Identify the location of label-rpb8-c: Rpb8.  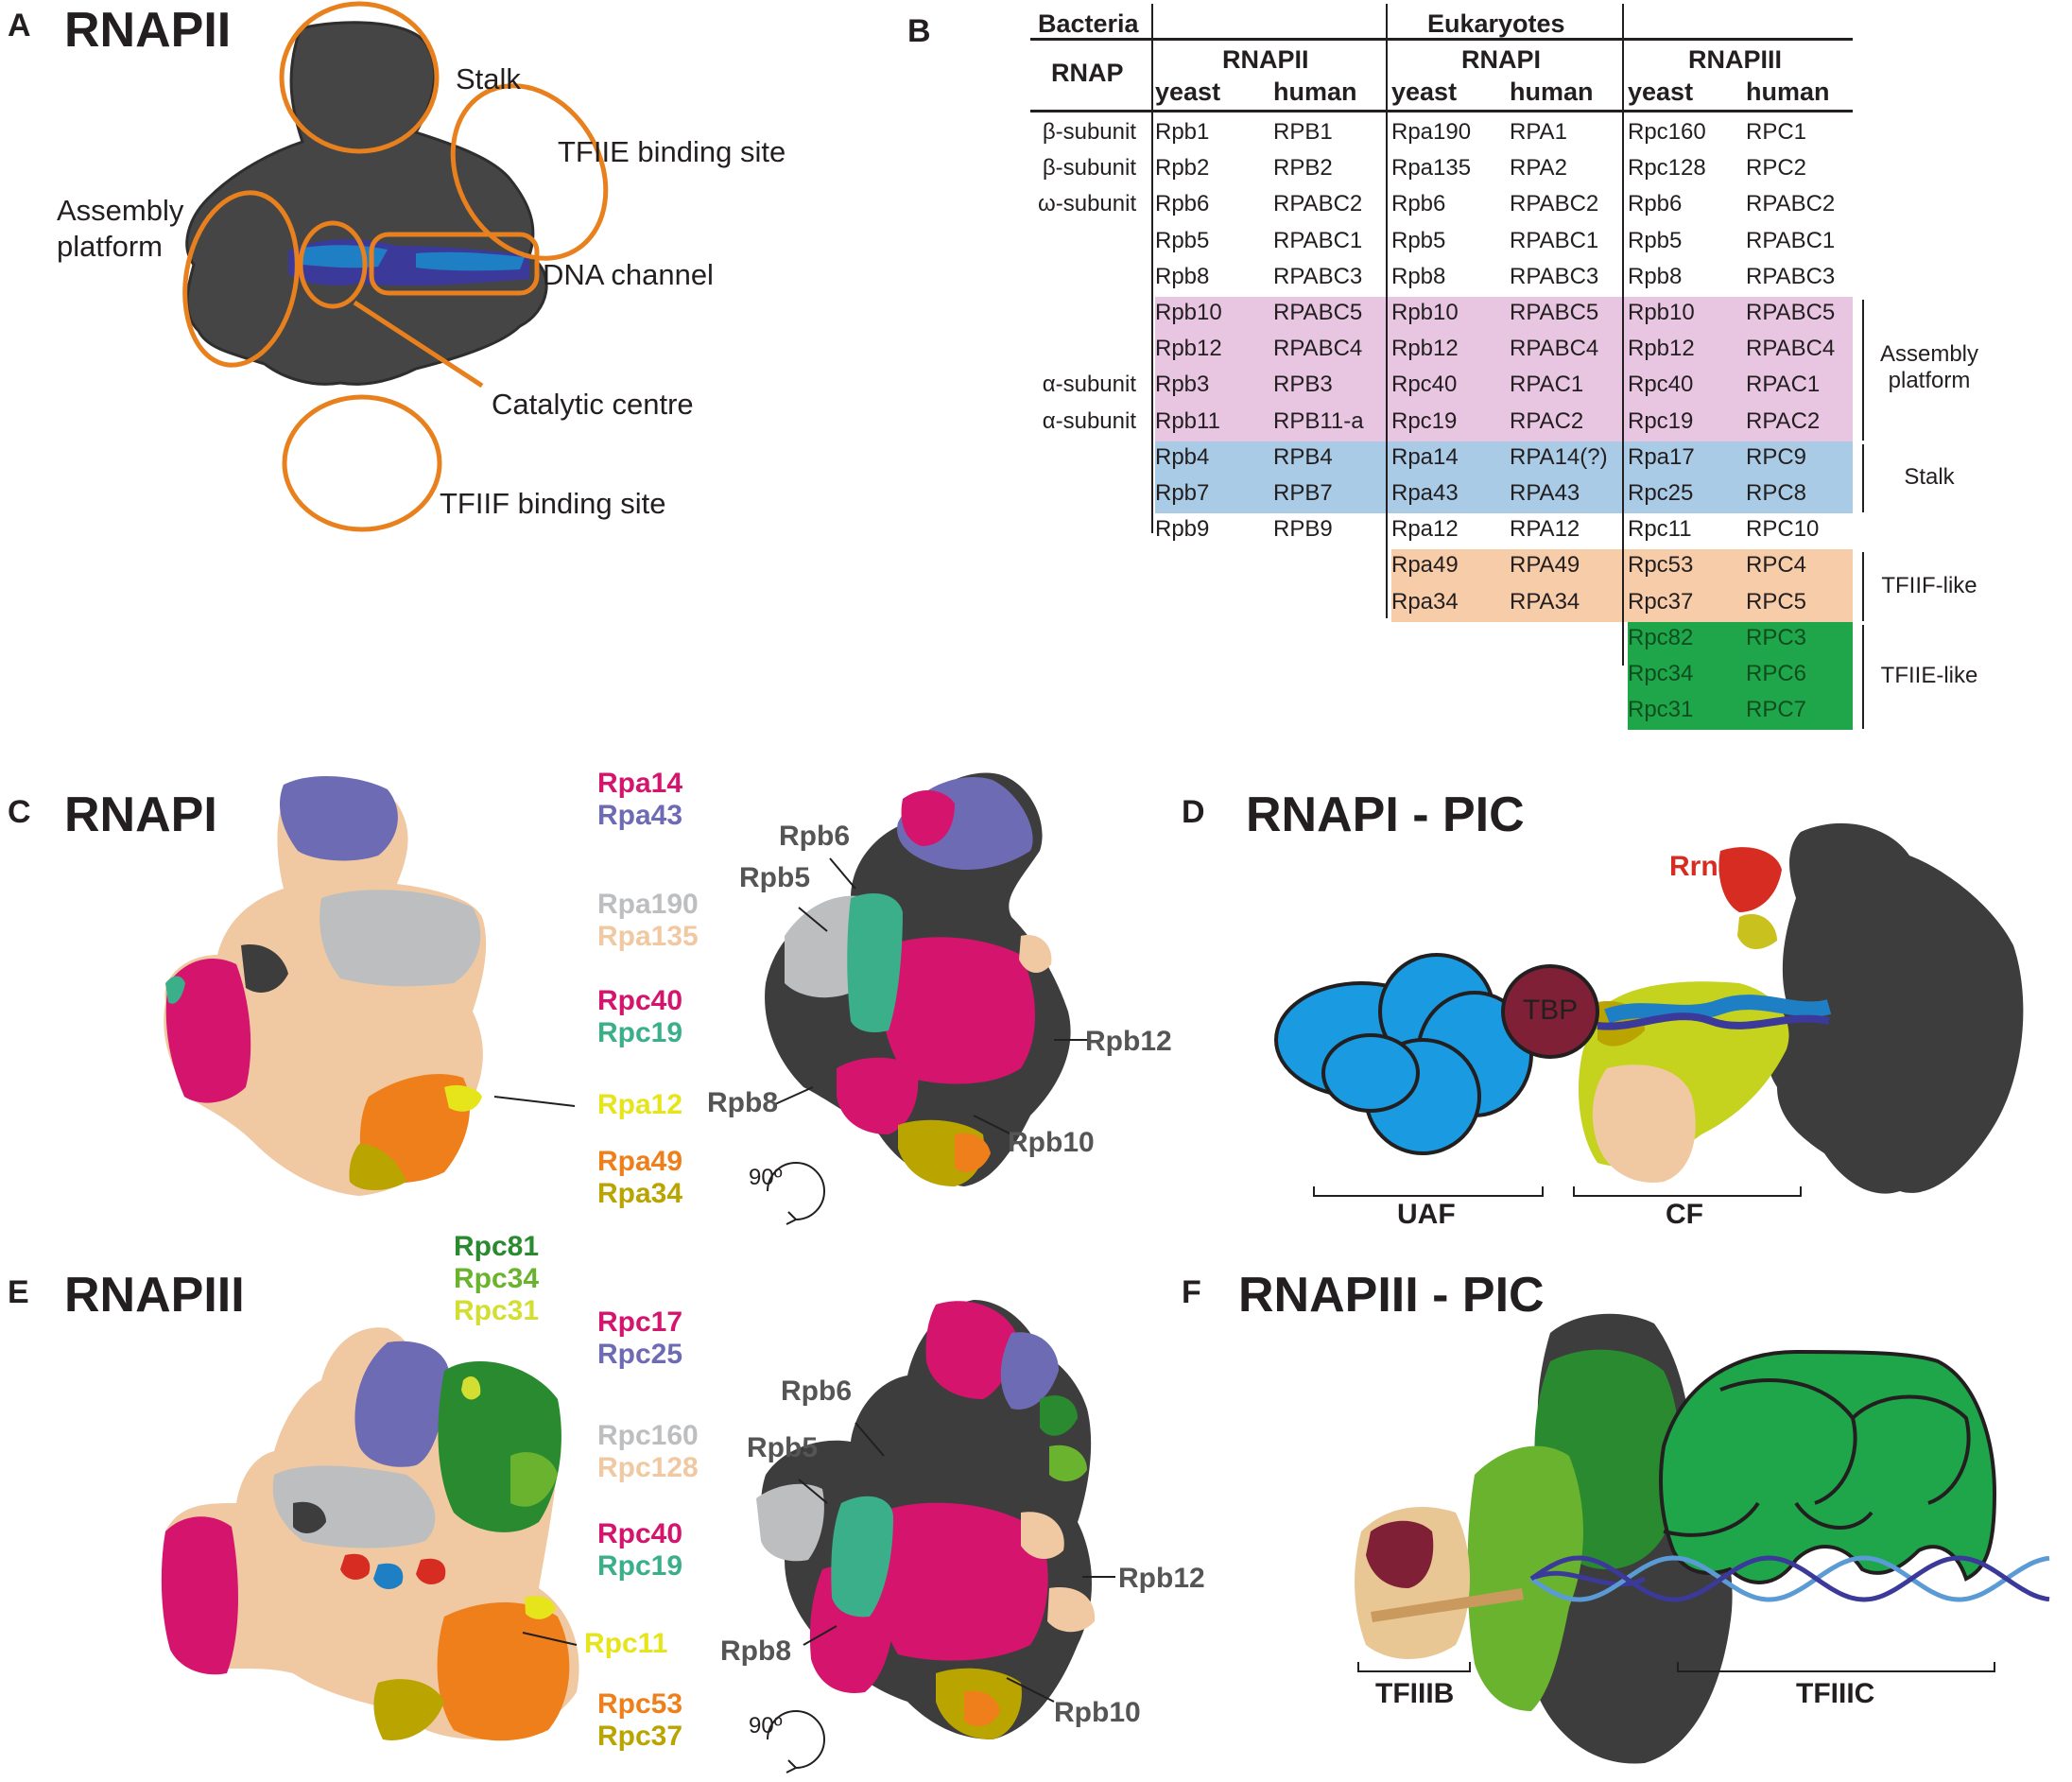
(743, 1102).